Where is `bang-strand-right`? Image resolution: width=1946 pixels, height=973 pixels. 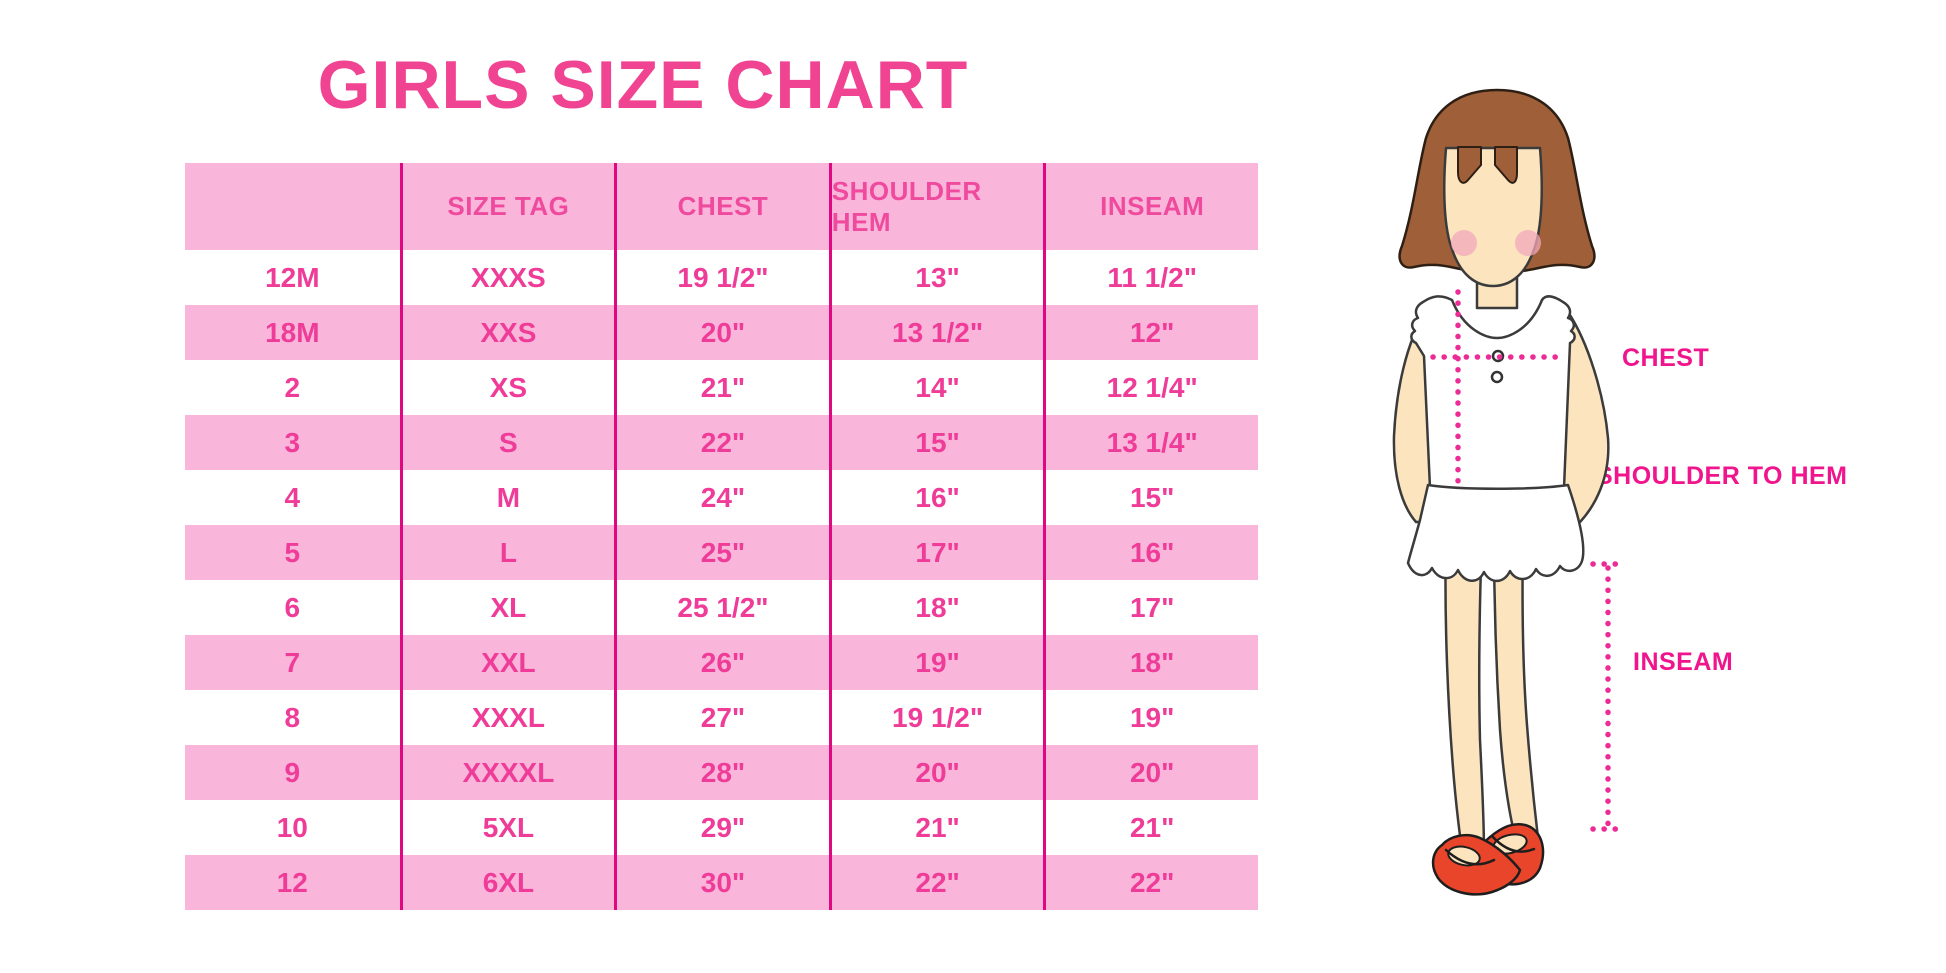 bang-strand-right is located at coordinates (1506, 165).